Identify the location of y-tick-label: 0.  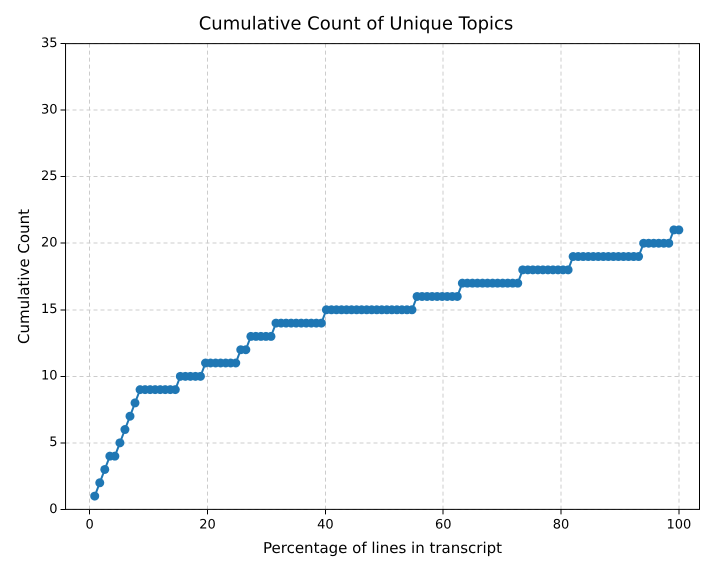
(53, 509).